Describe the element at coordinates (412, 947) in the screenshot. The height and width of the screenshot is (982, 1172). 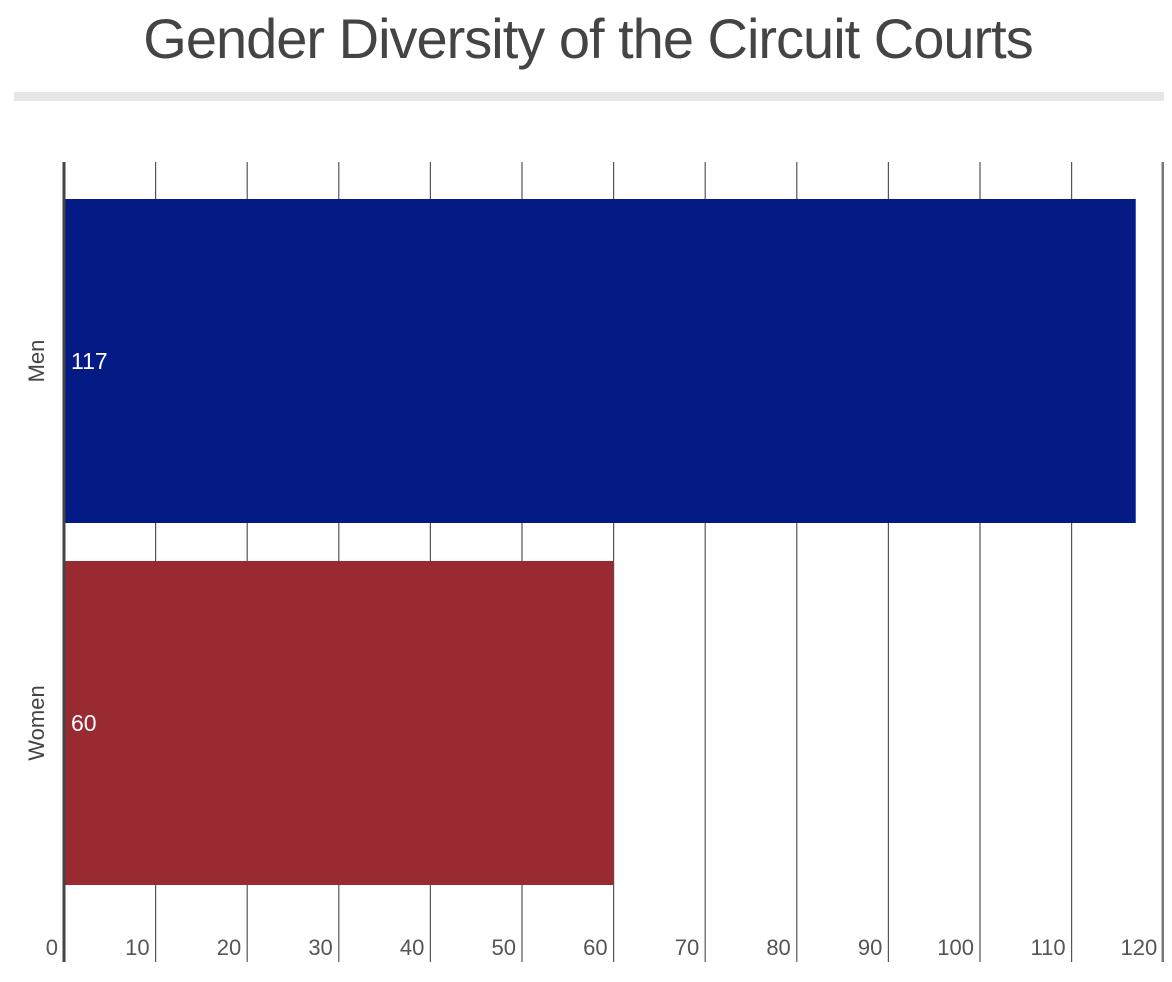
I see `x-tick-label-40: 40` at that location.